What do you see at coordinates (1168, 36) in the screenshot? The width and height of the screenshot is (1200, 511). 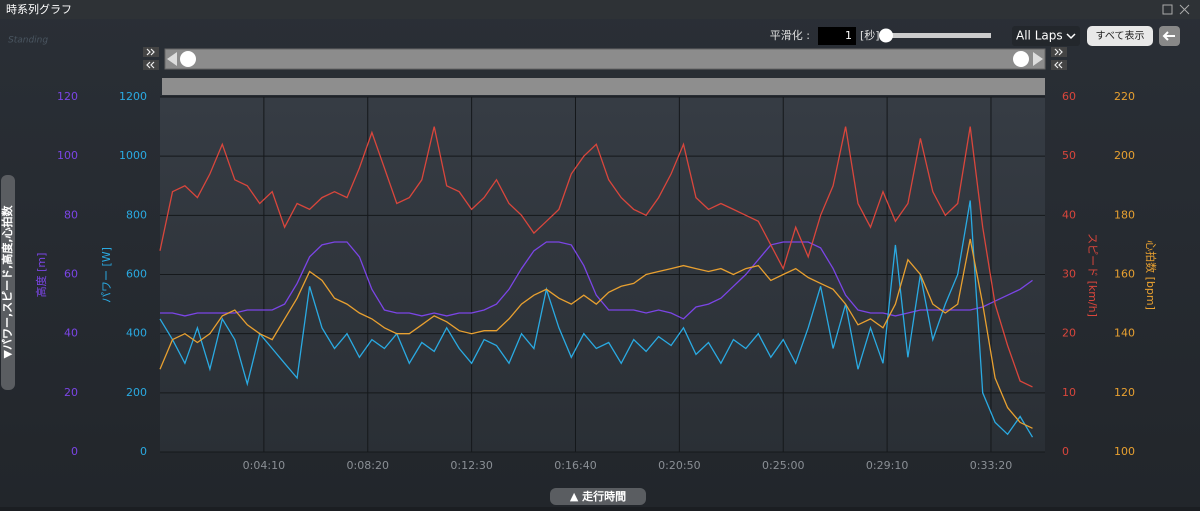 I see `back-icon` at bounding box center [1168, 36].